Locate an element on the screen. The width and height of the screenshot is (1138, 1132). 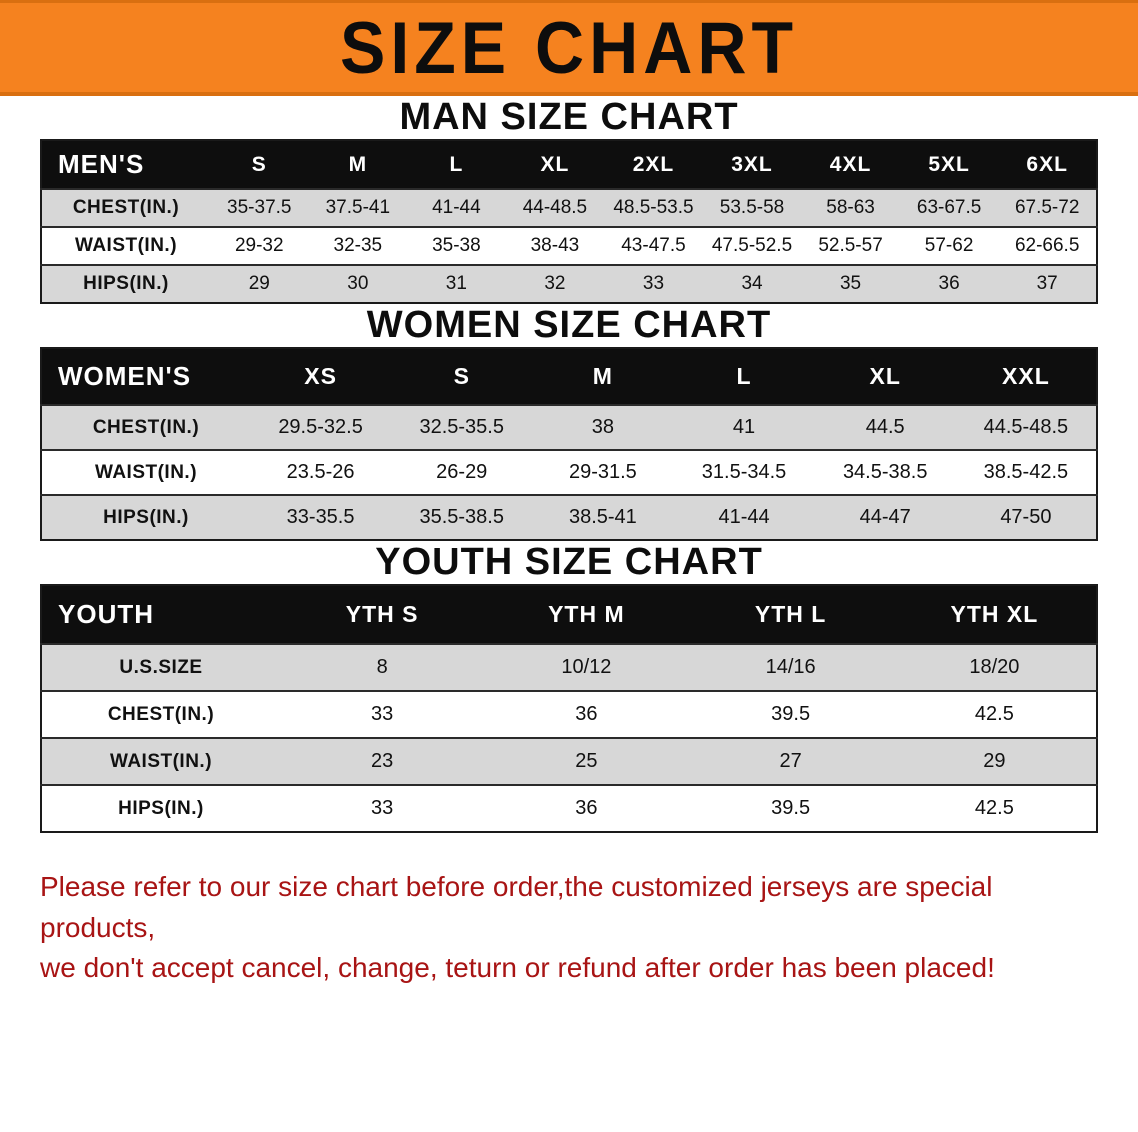
measurement-value-cell: 18/20 is located at coordinates (994, 667).